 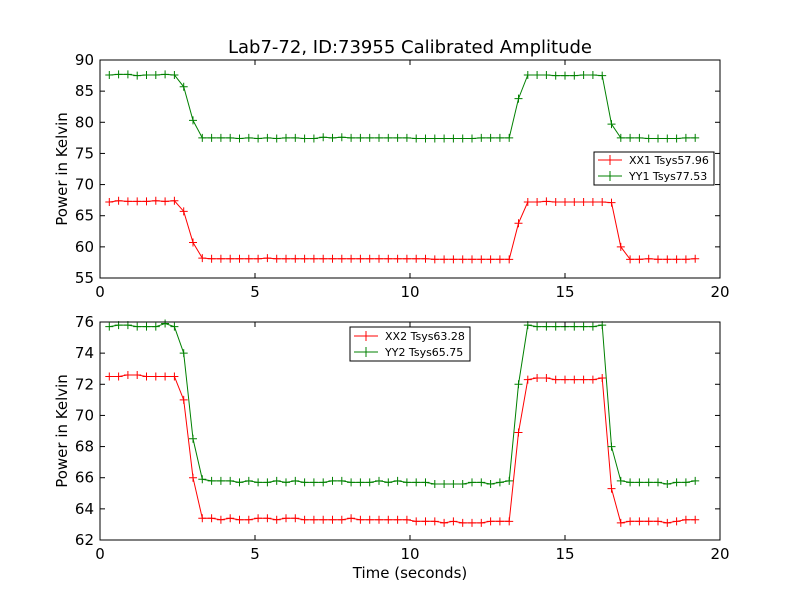 What do you see at coordinates (410, 47) in the screenshot?
I see `chart-title: Lab7-72, ID:73955 Calibrated Amplitude` at bounding box center [410, 47].